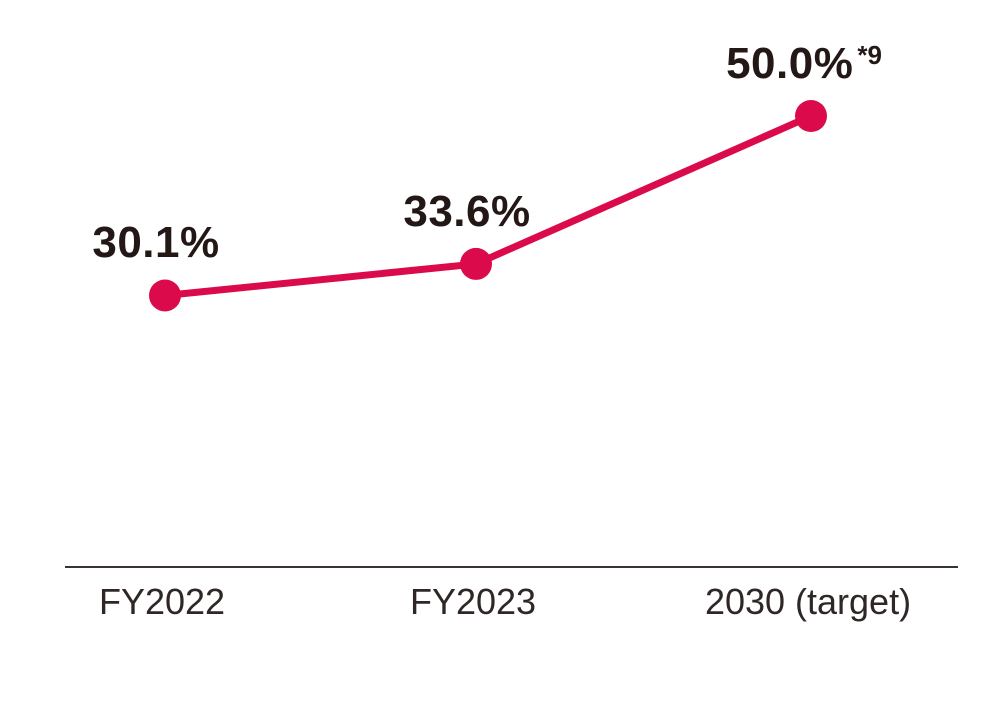  What do you see at coordinates (511, 567) in the screenshot?
I see `x-axis-line` at bounding box center [511, 567].